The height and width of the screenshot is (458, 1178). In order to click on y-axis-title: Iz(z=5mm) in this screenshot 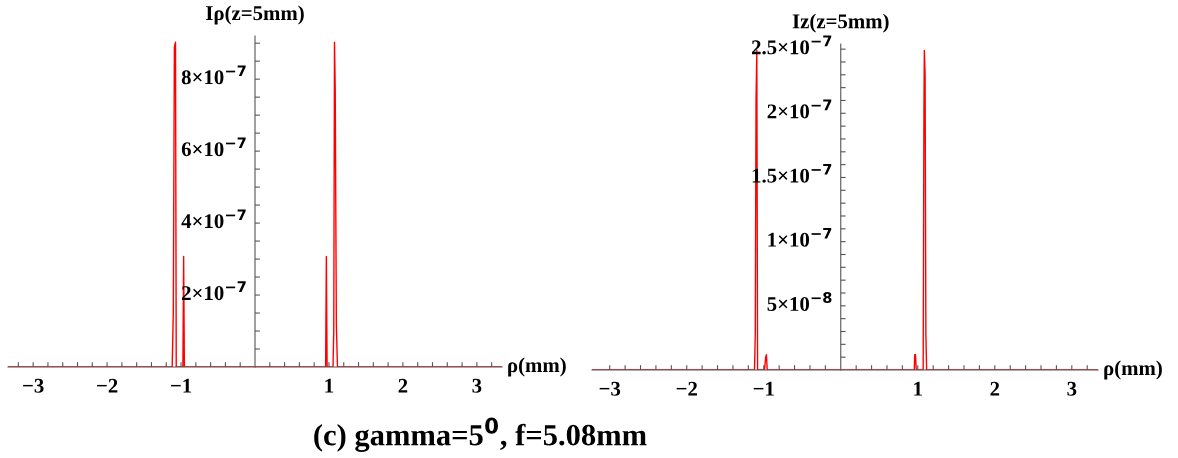, I will do `click(840, 23)`.